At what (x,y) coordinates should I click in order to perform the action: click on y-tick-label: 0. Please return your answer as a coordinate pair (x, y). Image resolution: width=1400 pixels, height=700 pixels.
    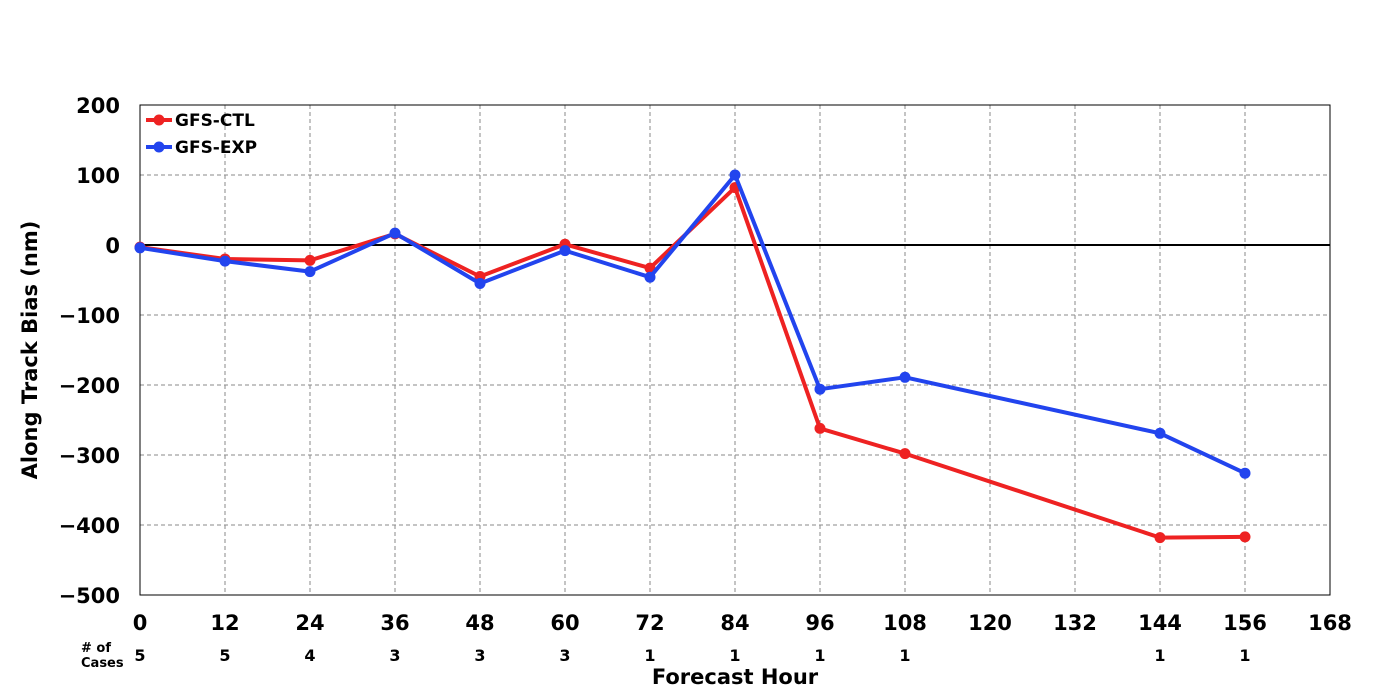
    Looking at the image, I should click on (112, 246).